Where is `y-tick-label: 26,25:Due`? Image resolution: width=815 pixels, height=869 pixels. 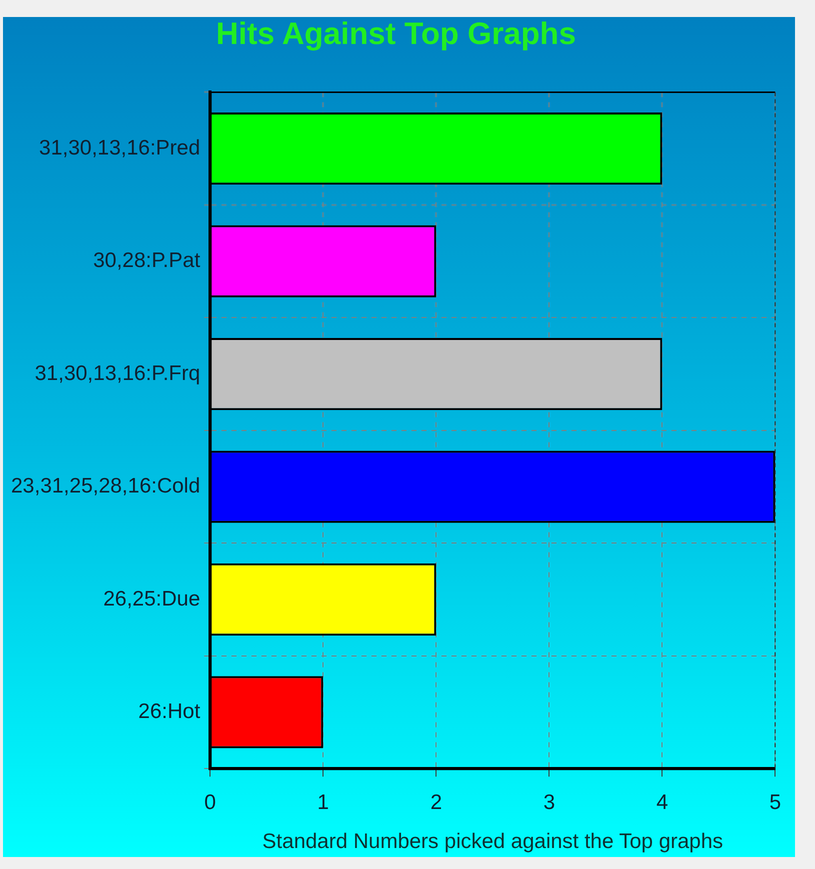
y-tick-label: 26,25:Due is located at coordinates (151, 598).